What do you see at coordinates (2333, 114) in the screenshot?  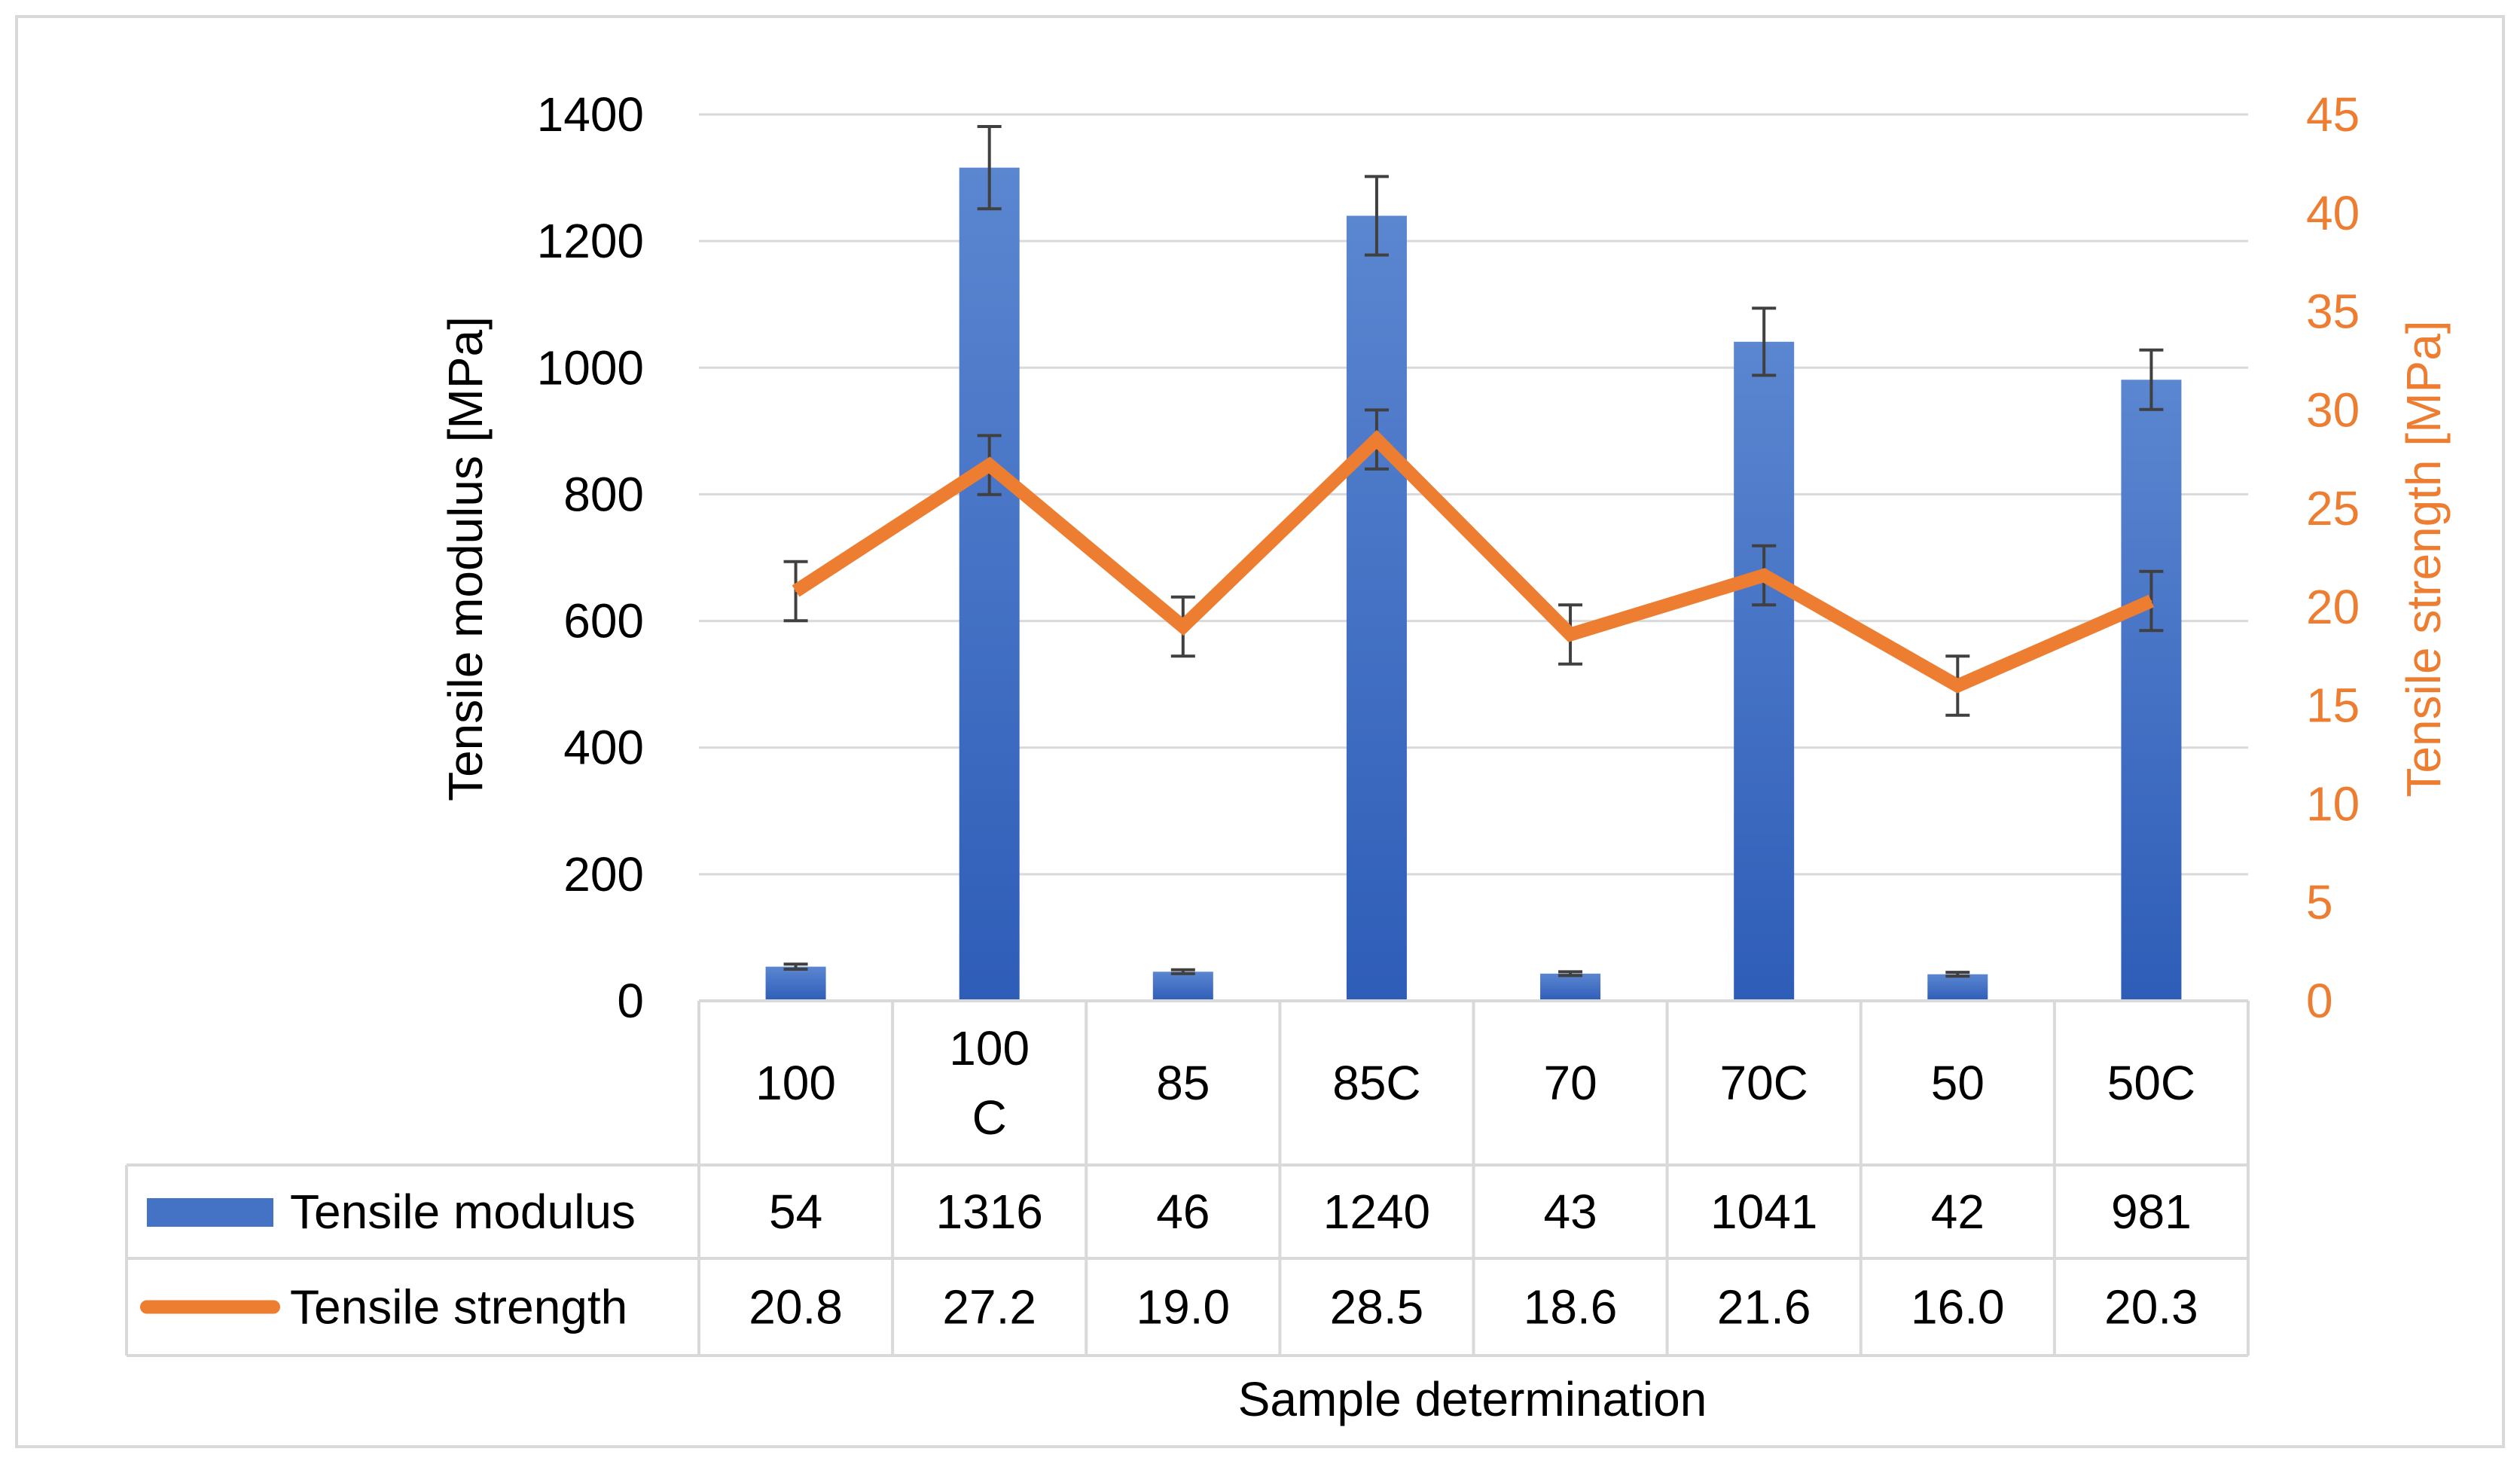 I see `y-right-tick-label: 45` at bounding box center [2333, 114].